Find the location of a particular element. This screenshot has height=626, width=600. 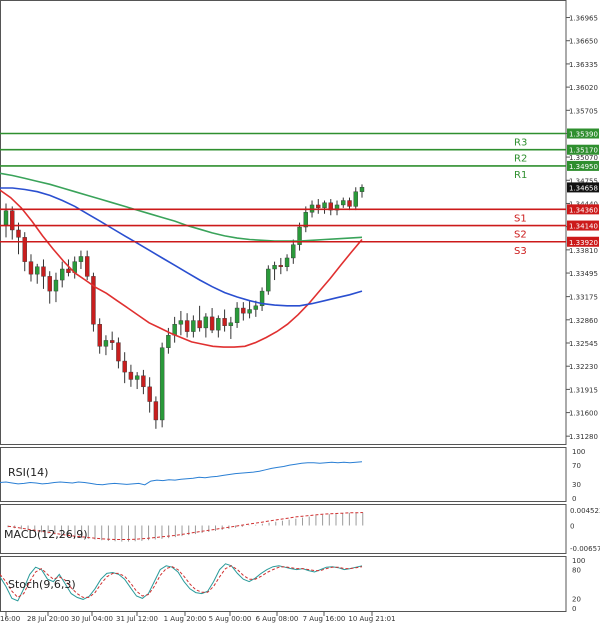

level-name-r2: R2 is located at coordinates (520, 159).